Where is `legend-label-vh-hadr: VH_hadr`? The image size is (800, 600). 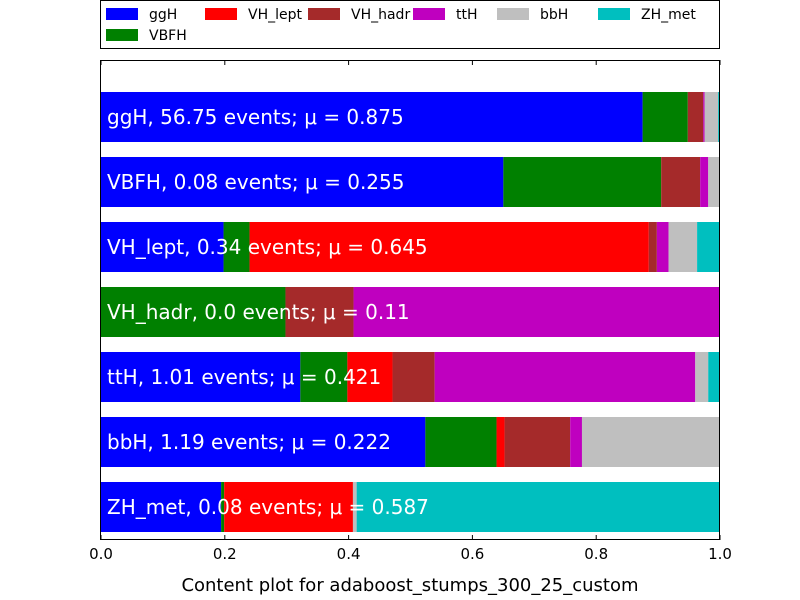 legend-label-vh-hadr: VH_hadr is located at coordinates (380, 15).